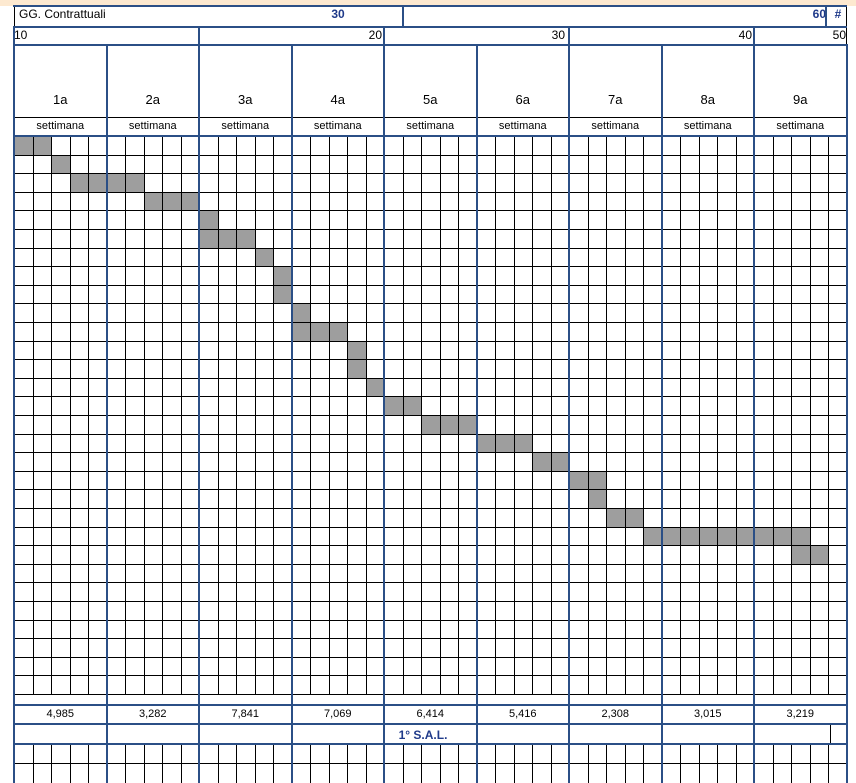 The image size is (856, 783). What do you see at coordinates (430, 714) in the screenshot?
I see `week-total: 6,414` at bounding box center [430, 714].